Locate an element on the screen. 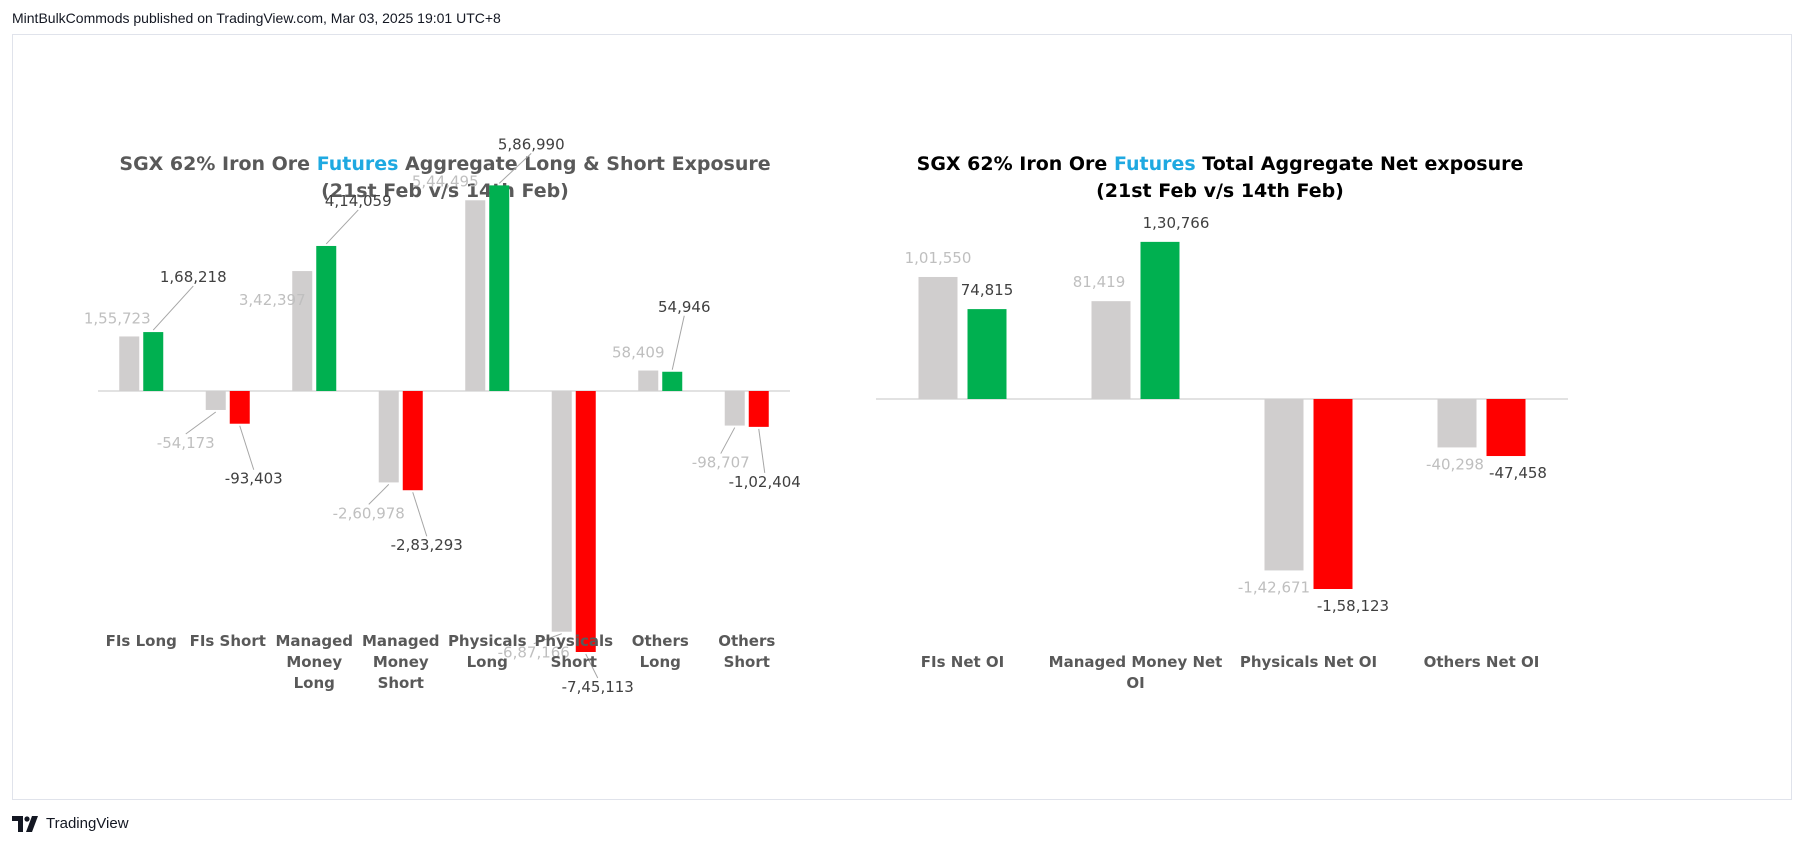 The image size is (1804, 846). data-label: -40,298 is located at coordinates (1455, 464).